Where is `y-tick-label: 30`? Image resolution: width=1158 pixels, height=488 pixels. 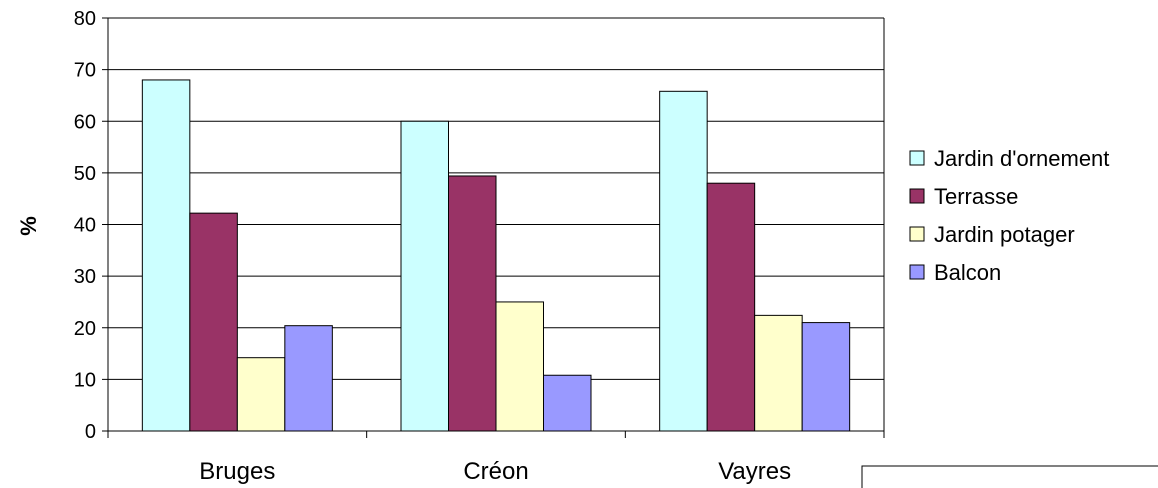 y-tick-label: 30 is located at coordinates (85, 277).